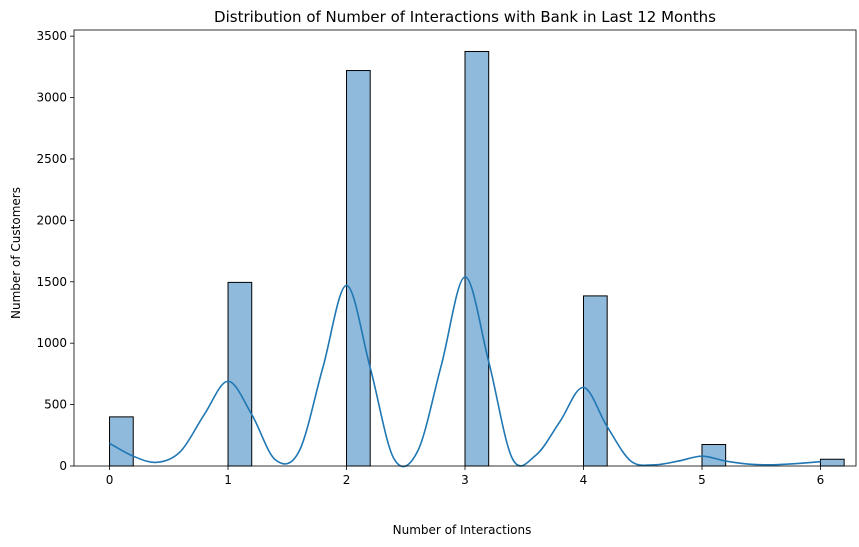 This screenshot has width=859, height=547. Describe the element at coordinates (16, 253) in the screenshot. I see `y-axis-label: Number of Customers` at that location.